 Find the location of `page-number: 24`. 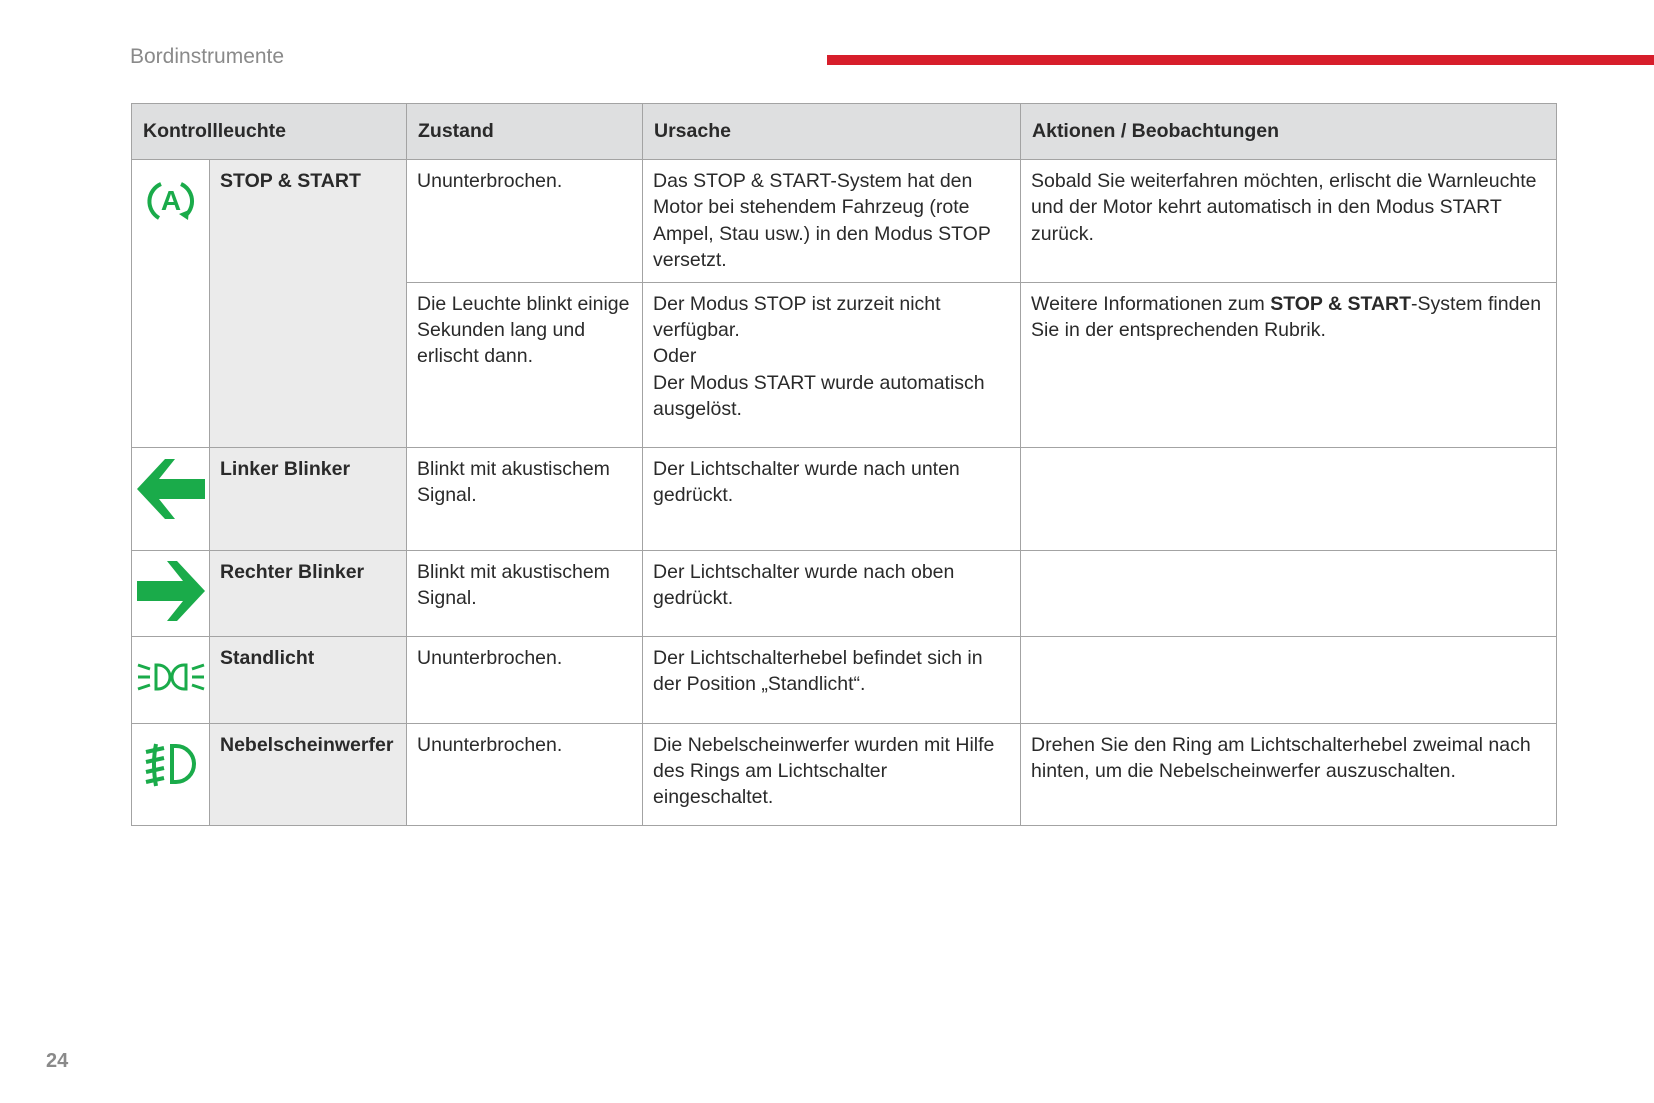

page-number: 24 is located at coordinates (57, 1061).